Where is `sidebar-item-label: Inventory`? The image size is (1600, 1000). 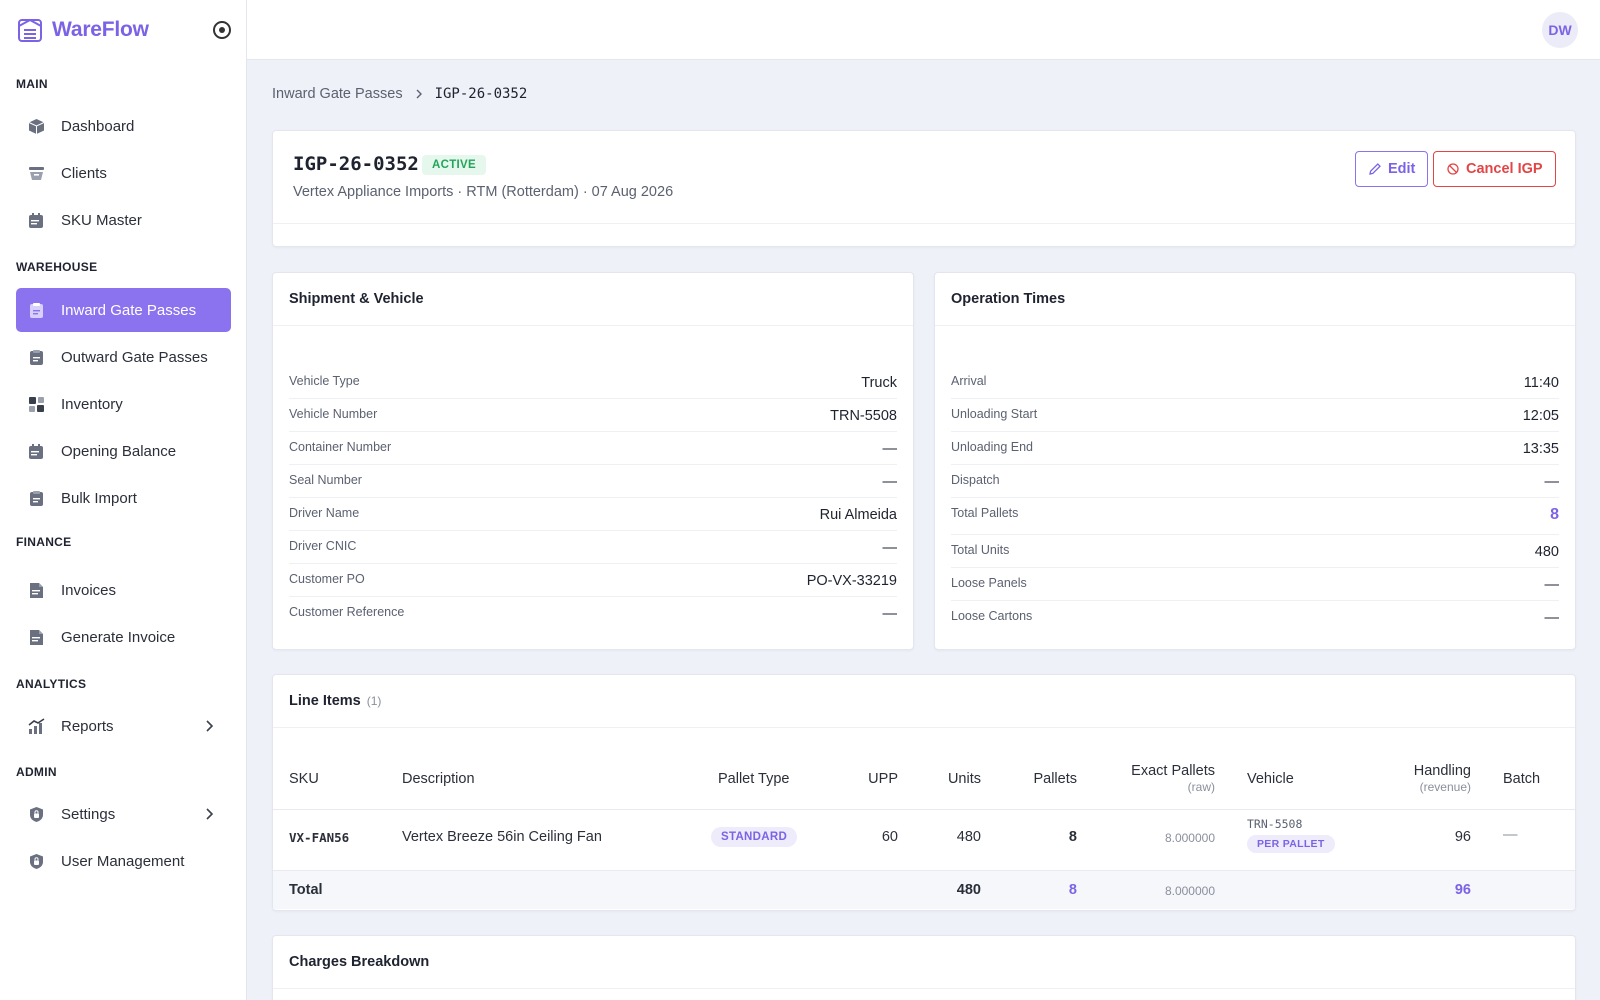
sidebar-item-label: Inventory is located at coordinates (92, 404).